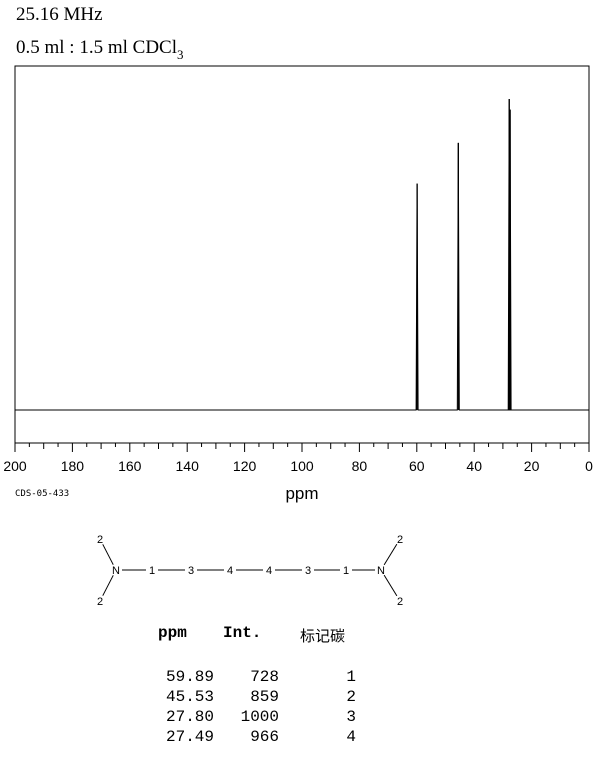  I want to click on x-tick-label: 160, so click(130, 466).